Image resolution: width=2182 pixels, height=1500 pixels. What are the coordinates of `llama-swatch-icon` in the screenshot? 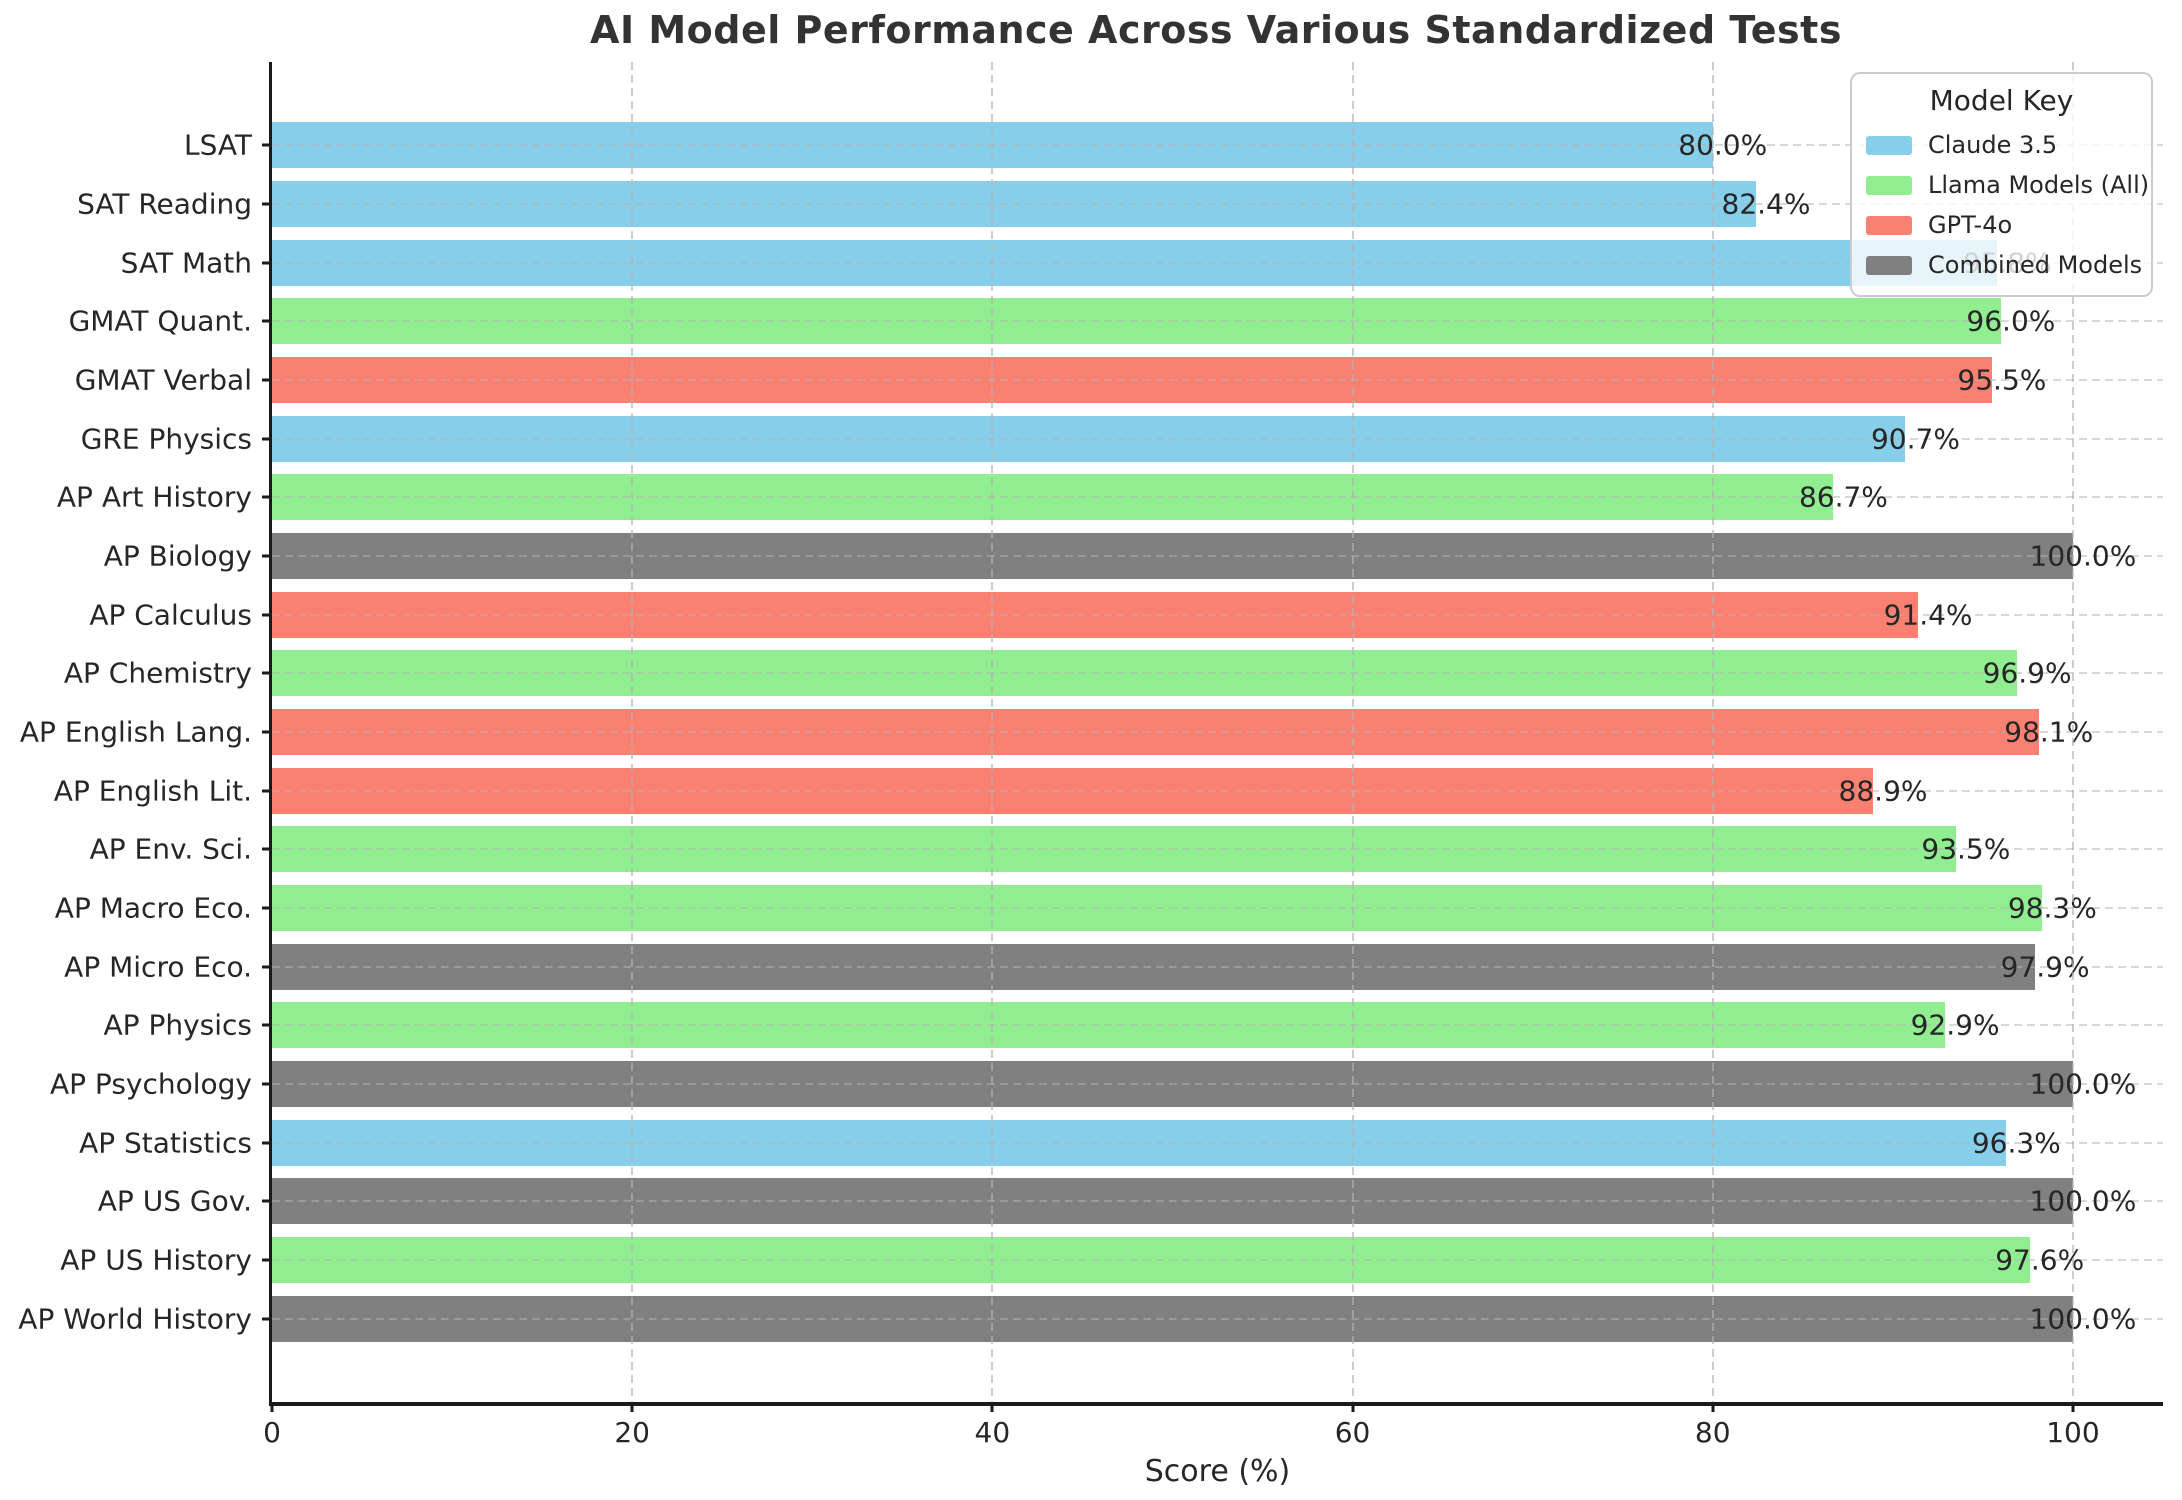 It's located at (1889, 185).